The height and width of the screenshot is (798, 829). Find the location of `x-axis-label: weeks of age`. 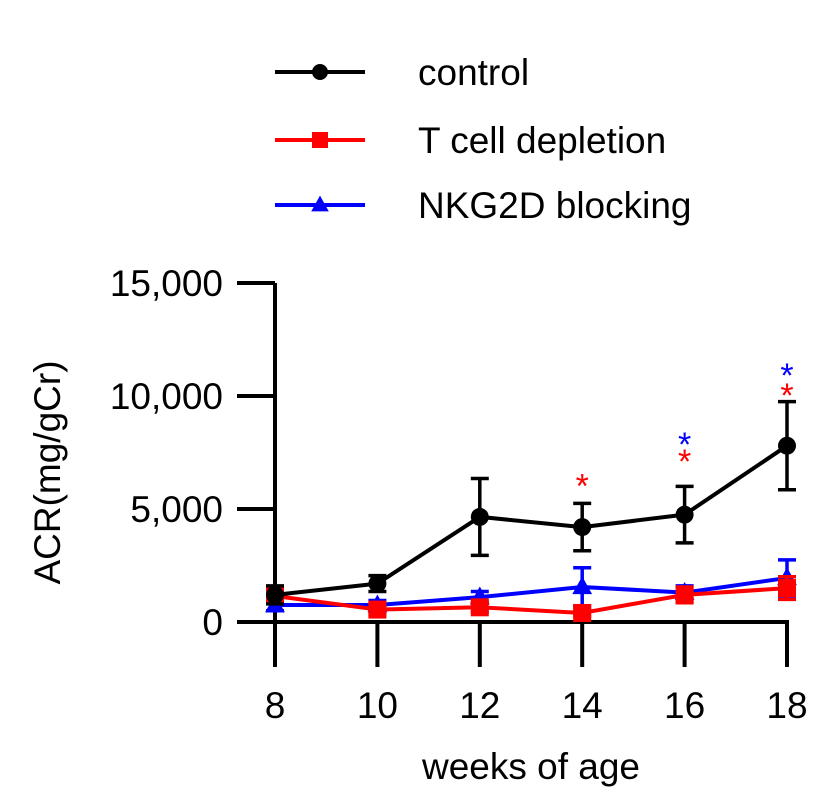

x-axis-label: weeks of age is located at coordinates (530, 766).